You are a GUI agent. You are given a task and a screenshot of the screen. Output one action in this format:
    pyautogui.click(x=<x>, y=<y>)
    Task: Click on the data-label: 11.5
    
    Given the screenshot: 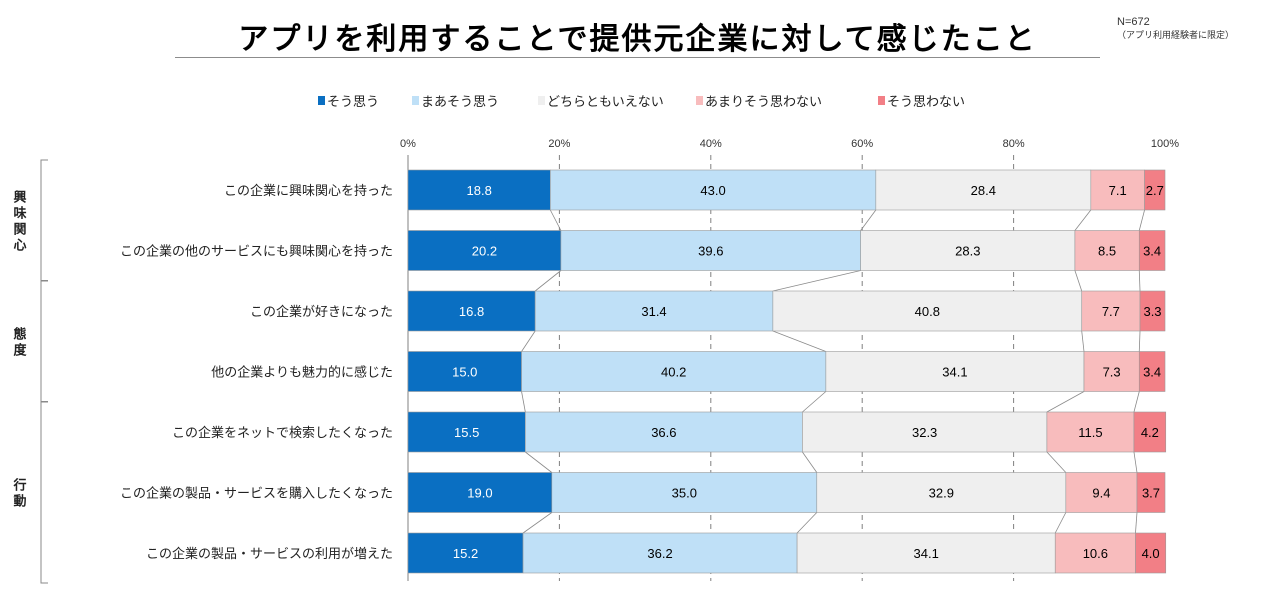 What is the action you would take?
    pyautogui.click(x=1090, y=432)
    